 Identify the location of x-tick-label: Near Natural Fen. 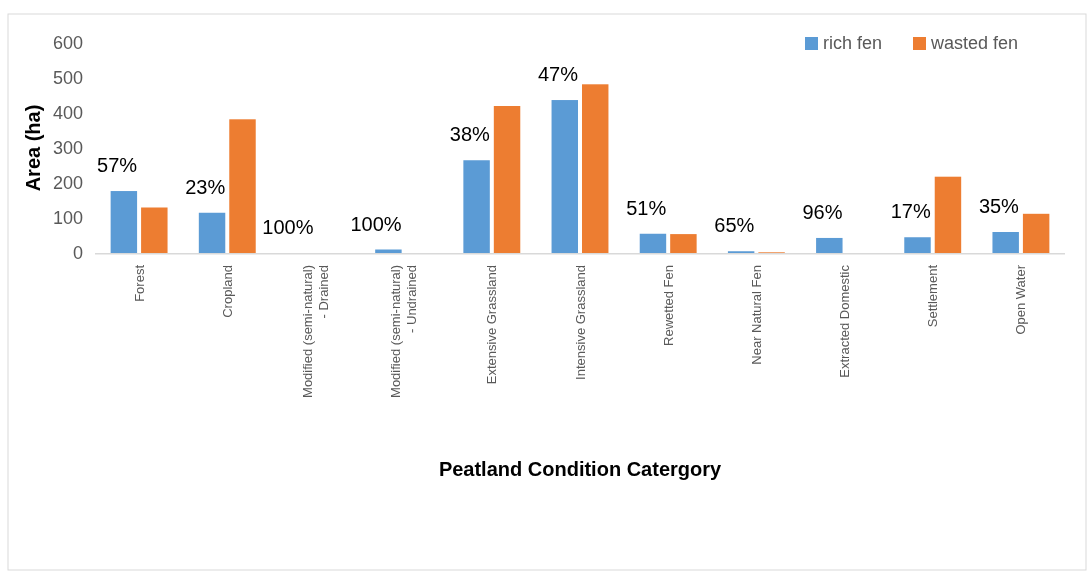
(756, 315).